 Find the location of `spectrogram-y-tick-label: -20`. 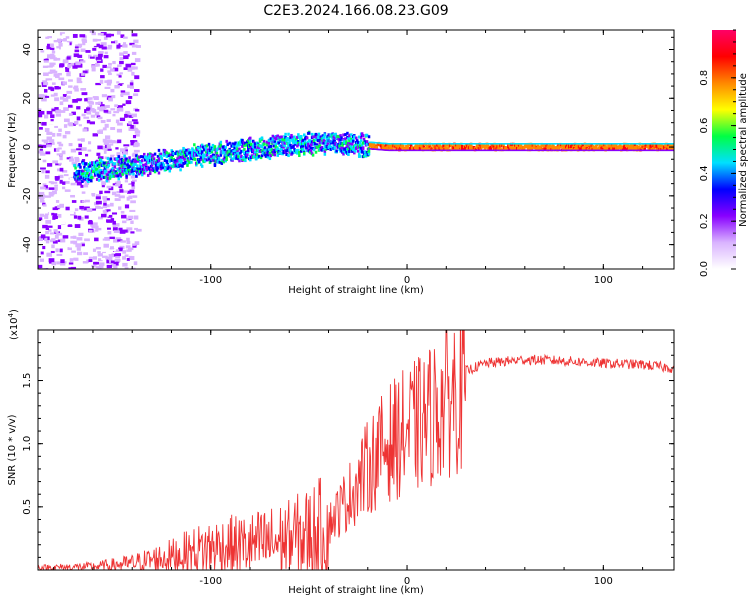

spectrogram-y-tick-label: -20 is located at coordinates (27, 196).